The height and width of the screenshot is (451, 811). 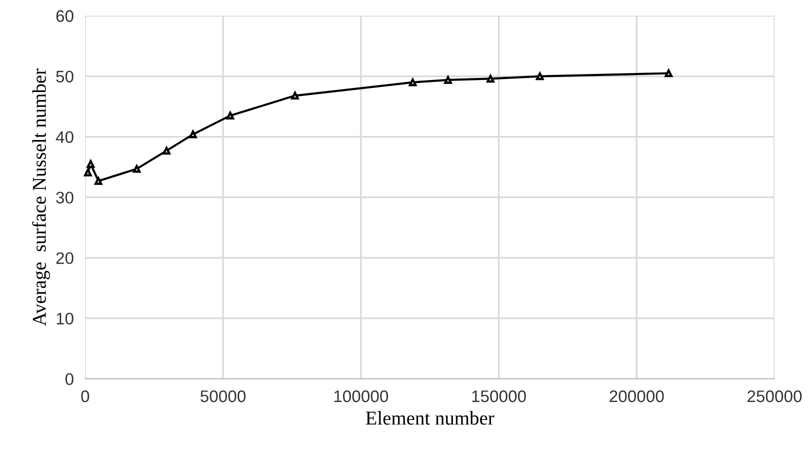 I want to click on y-tick-label: 40, so click(x=65, y=137).